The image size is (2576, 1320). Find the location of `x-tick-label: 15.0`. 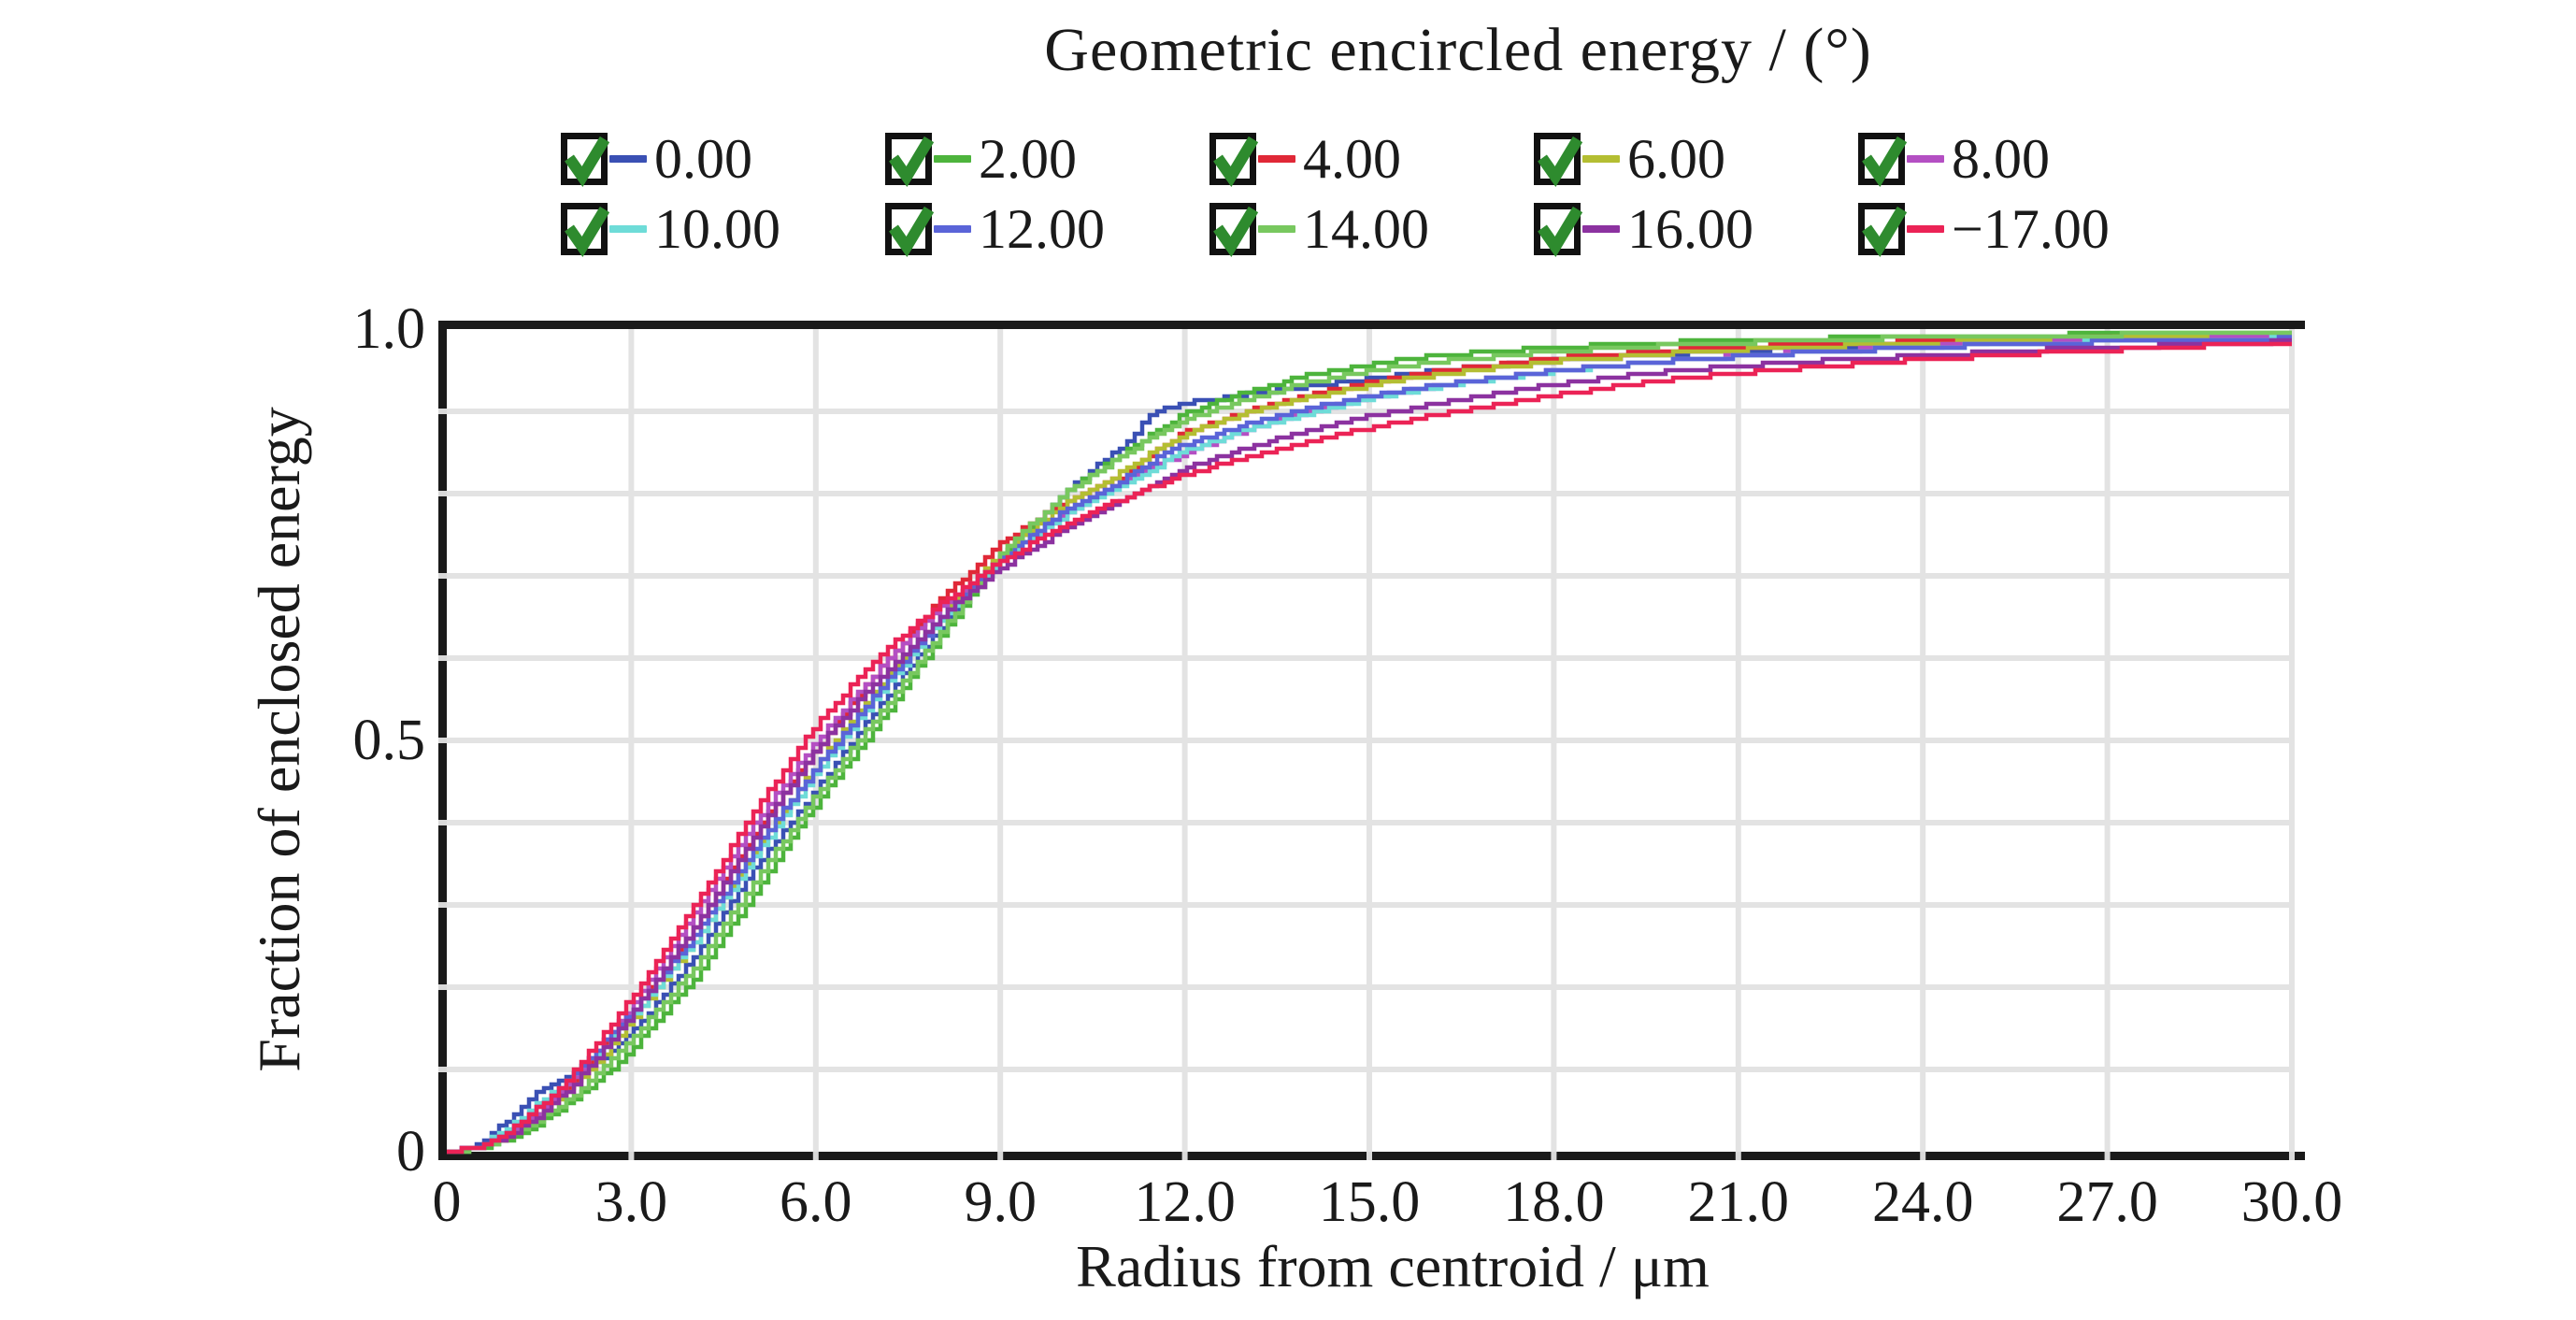

x-tick-label: 15.0 is located at coordinates (1369, 1202).